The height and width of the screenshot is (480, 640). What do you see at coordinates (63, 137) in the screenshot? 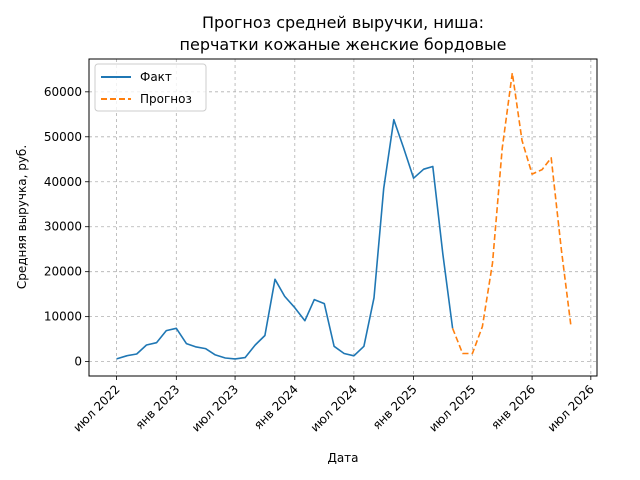
I see `y-tick-label: 50000` at bounding box center [63, 137].